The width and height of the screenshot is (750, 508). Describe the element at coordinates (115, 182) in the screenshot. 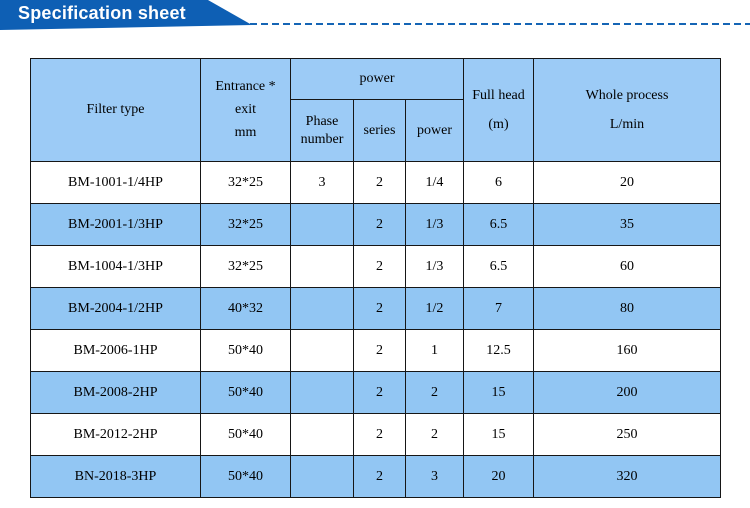

I see `cell-filter-type: BM-1001-1/4HP` at that location.